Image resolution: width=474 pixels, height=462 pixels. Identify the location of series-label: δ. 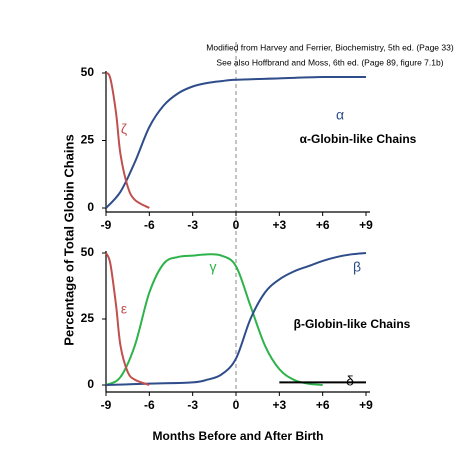
(350, 381).